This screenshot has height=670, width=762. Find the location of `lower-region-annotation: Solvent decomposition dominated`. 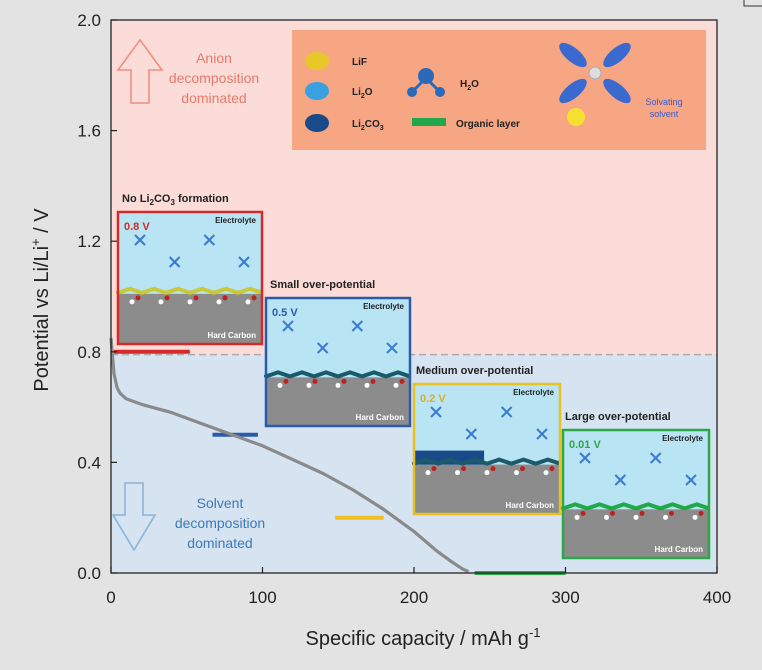

lower-region-annotation: Solvent decomposition dominated is located at coordinates (188, 517).